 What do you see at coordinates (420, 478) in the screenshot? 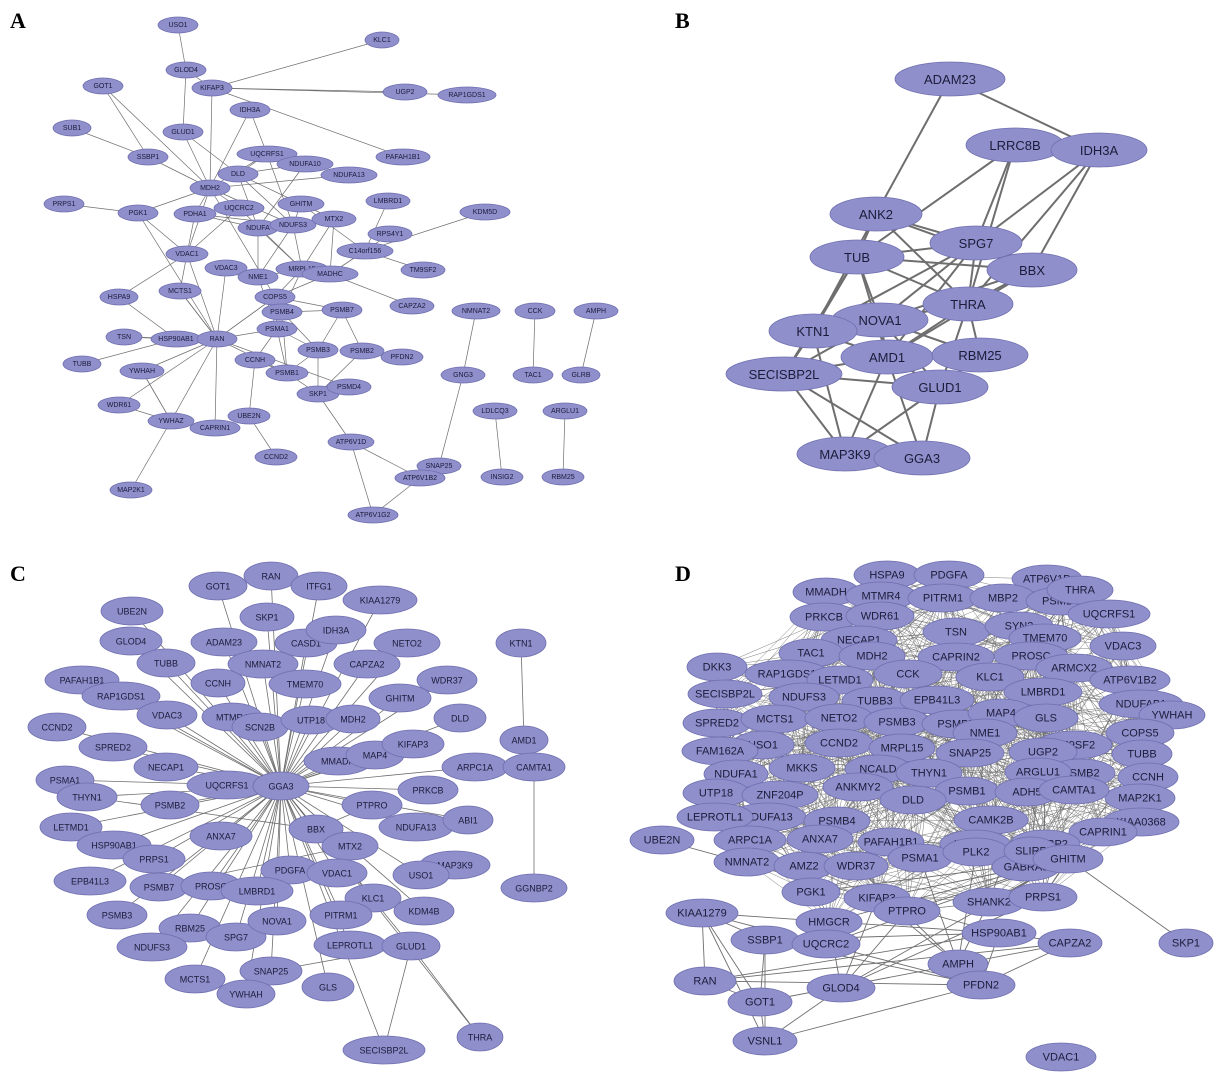
I see `node-label: ATP6V1B2` at bounding box center [420, 478].